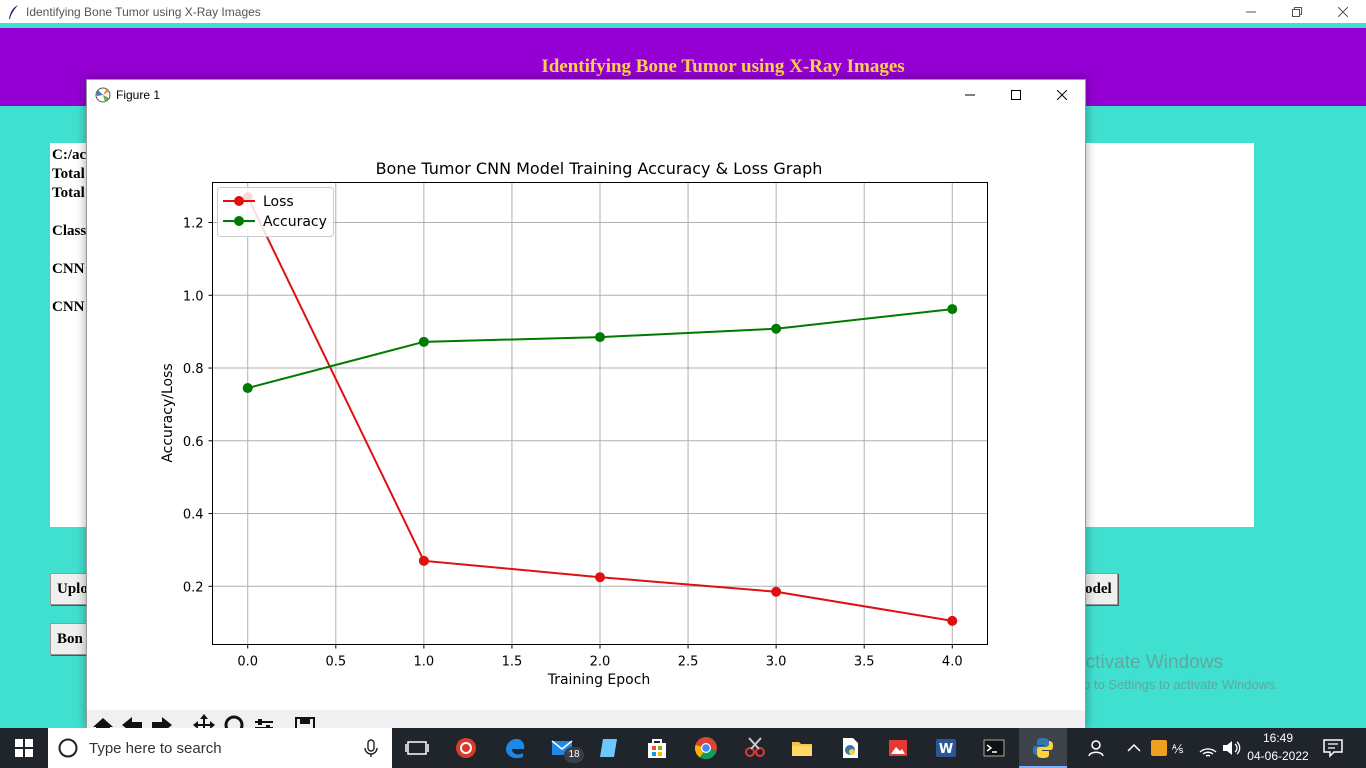 The image size is (1366, 768). Describe the element at coordinates (305, 721) in the screenshot. I see `save-icon` at that location.